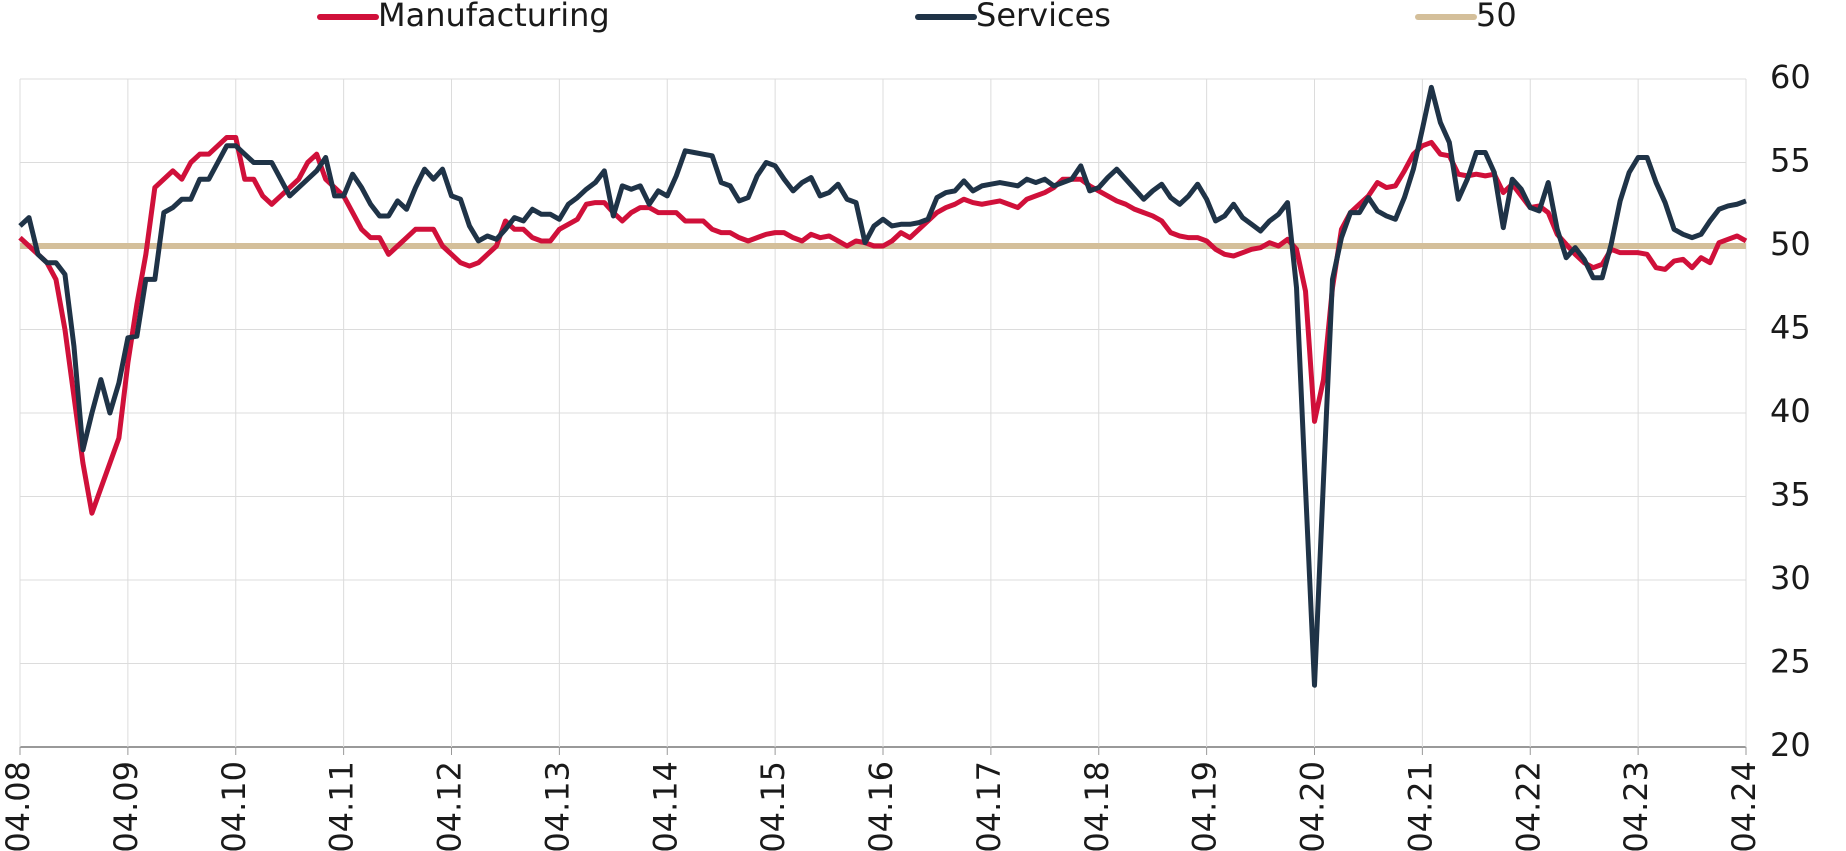  I want to click on x-tick-label: 04.14, so click(665, 806).